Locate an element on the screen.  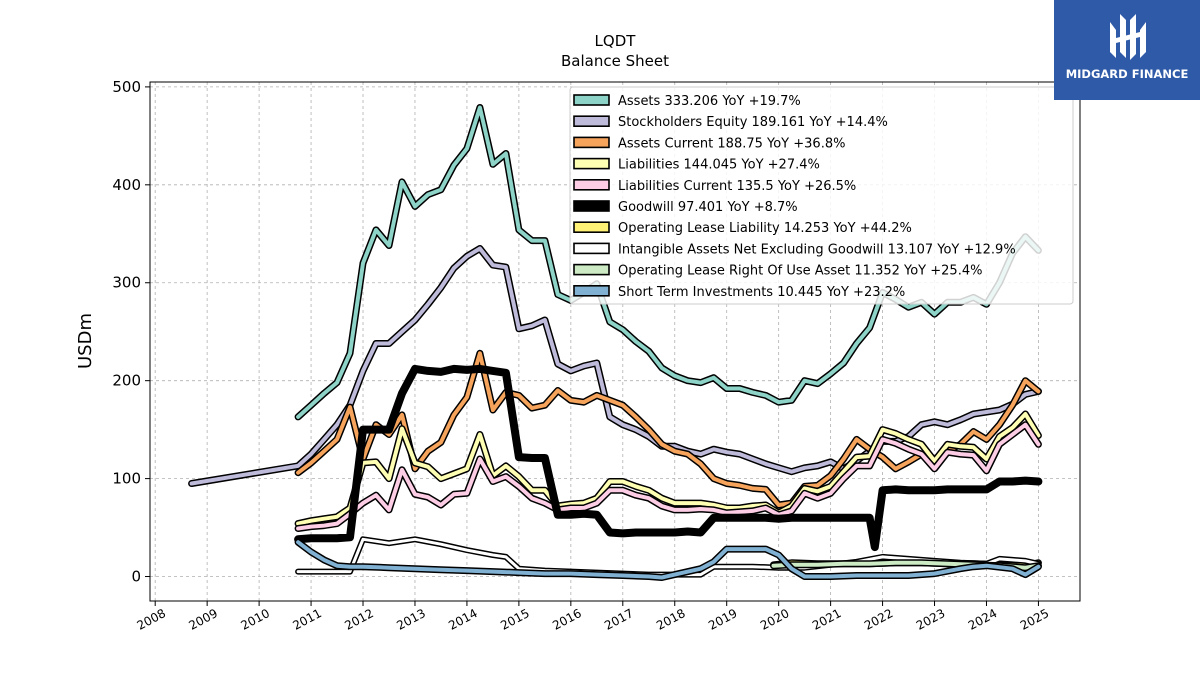
brand-name: MIDGARD FINANCE is located at coordinates (1127, 74).